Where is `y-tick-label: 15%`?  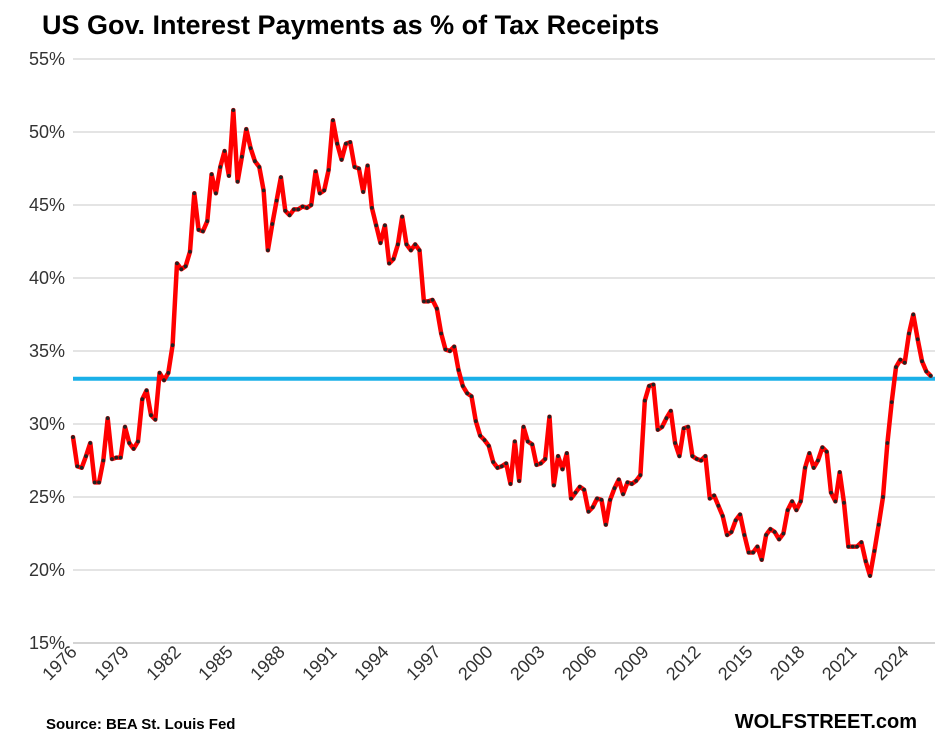 y-tick-label: 15% is located at coordinates (47, 643).